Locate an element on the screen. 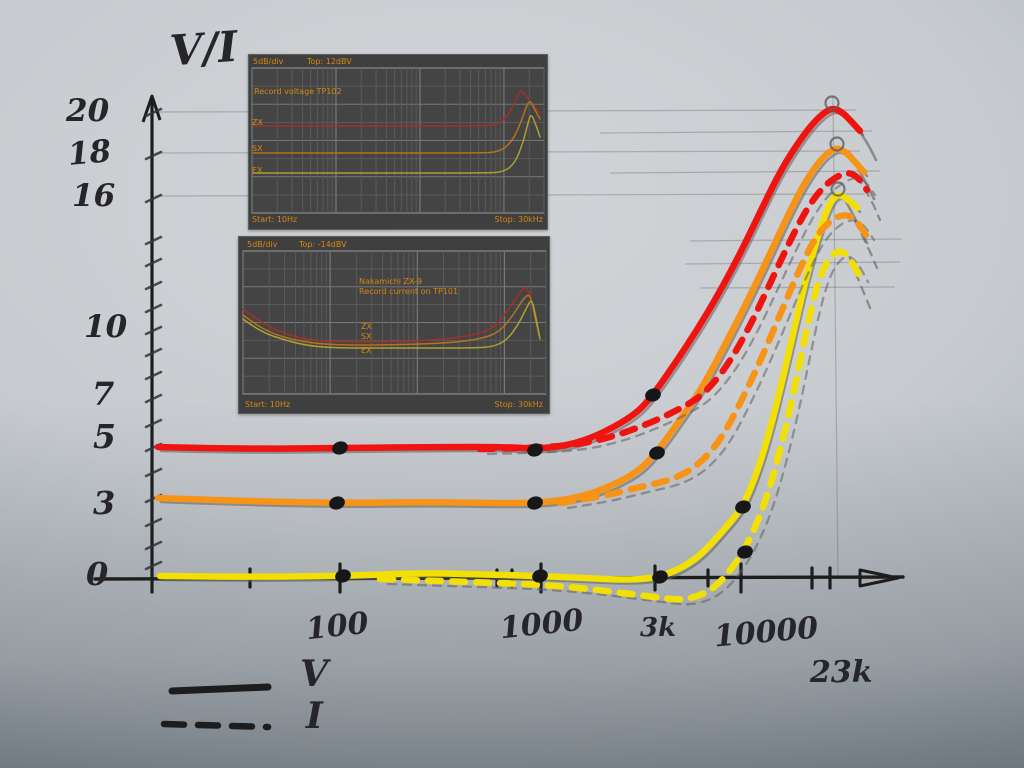 Image resolution: width=1024 pixels, height=768 pixels. legend-dashed-label: I is located at coordinates (314, 716).